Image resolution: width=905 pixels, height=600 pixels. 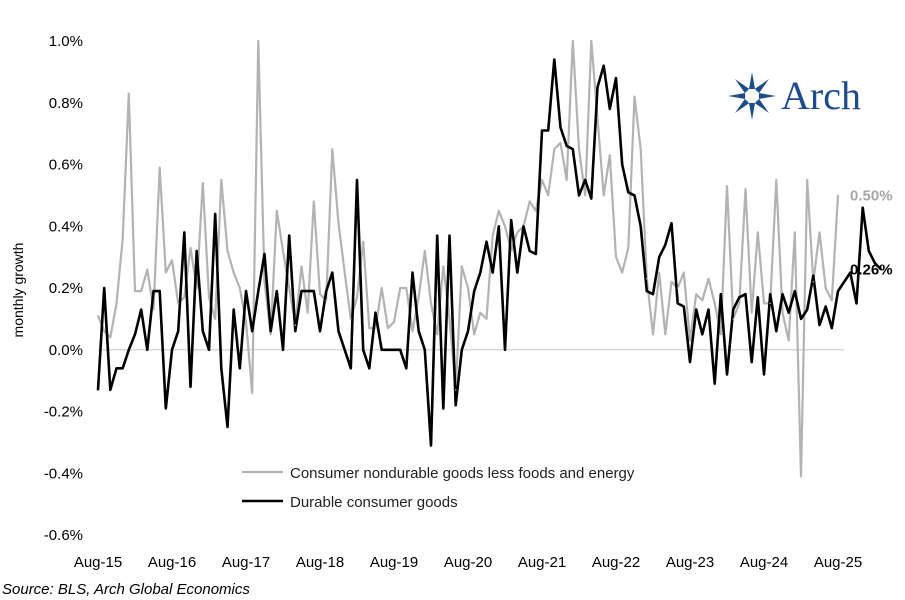 What do you see at coordinates (66, 165) in the screenshot?
I see `y-tick-label: 0.6%` at bounding box center [66, 165].